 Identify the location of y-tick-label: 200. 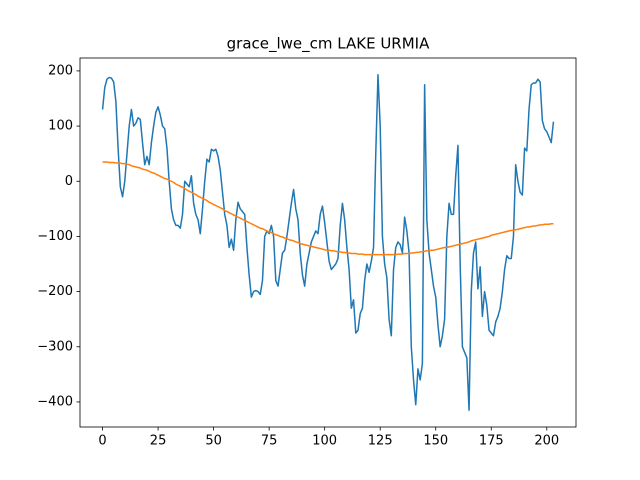
(60, 70).